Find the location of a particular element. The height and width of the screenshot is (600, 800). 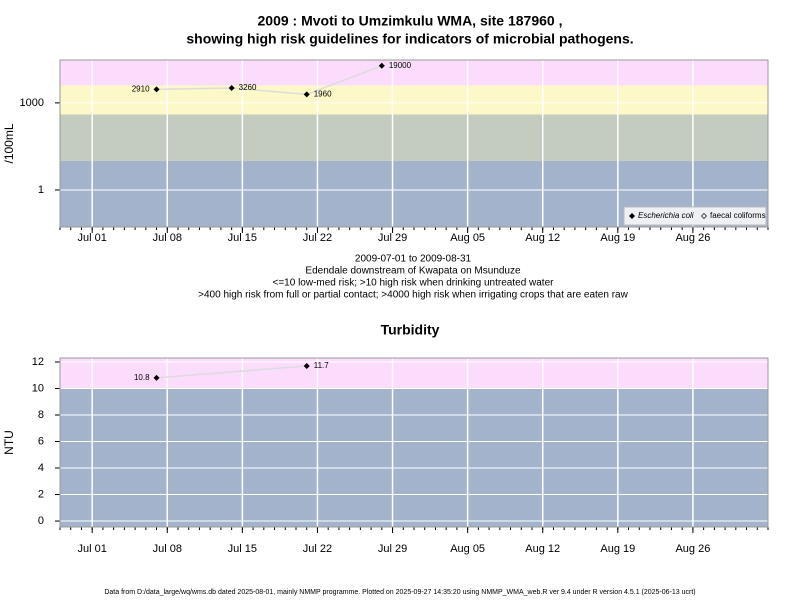

y-axis-title: NTU is located at coordinates (9, 442).